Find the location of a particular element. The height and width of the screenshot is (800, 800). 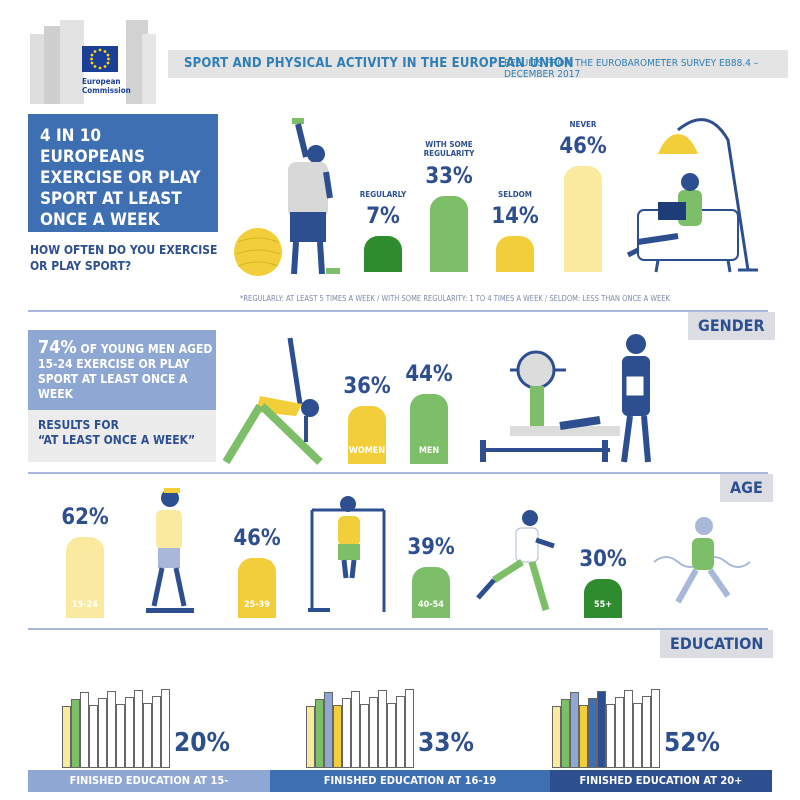

gender-bar is located at coordinates (367, 435).